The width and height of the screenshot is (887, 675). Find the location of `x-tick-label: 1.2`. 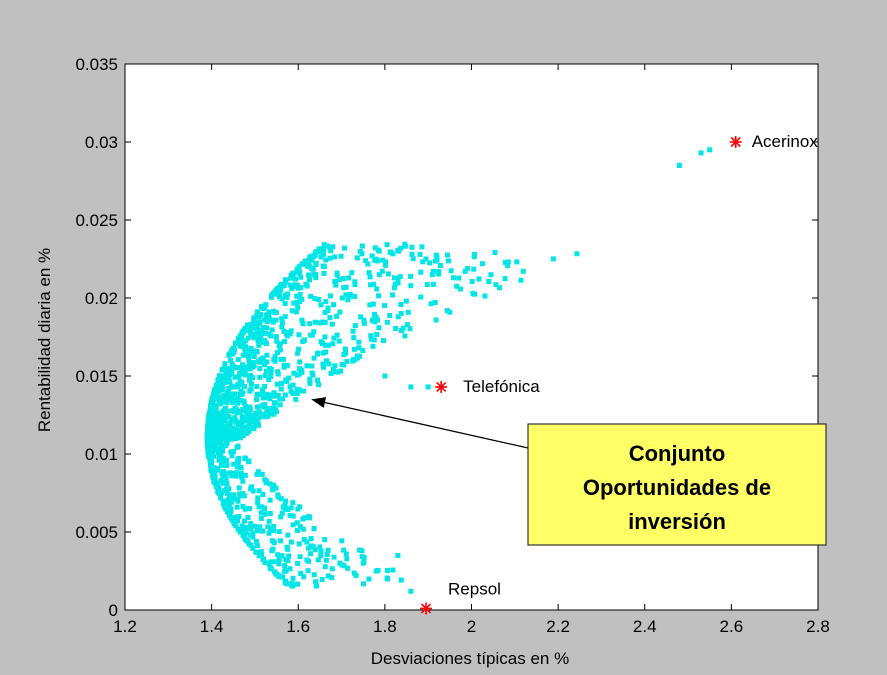

x-tick-label: 1.2 is located at coordinates (125, 626).